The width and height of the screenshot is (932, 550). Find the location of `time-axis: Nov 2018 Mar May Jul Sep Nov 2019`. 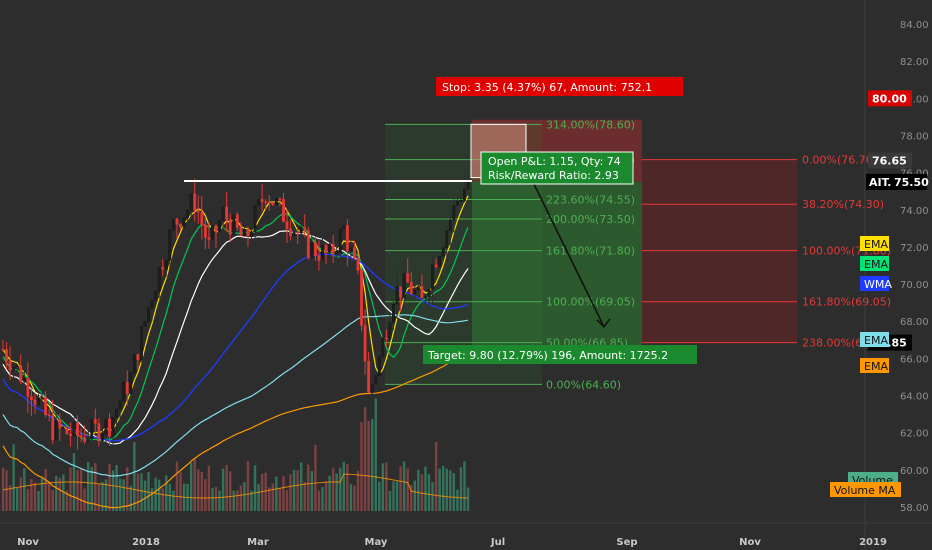

time-axis: Nov 2018 Mar May Jul Sep Nov 2019 is located at coordinates (466, 535).